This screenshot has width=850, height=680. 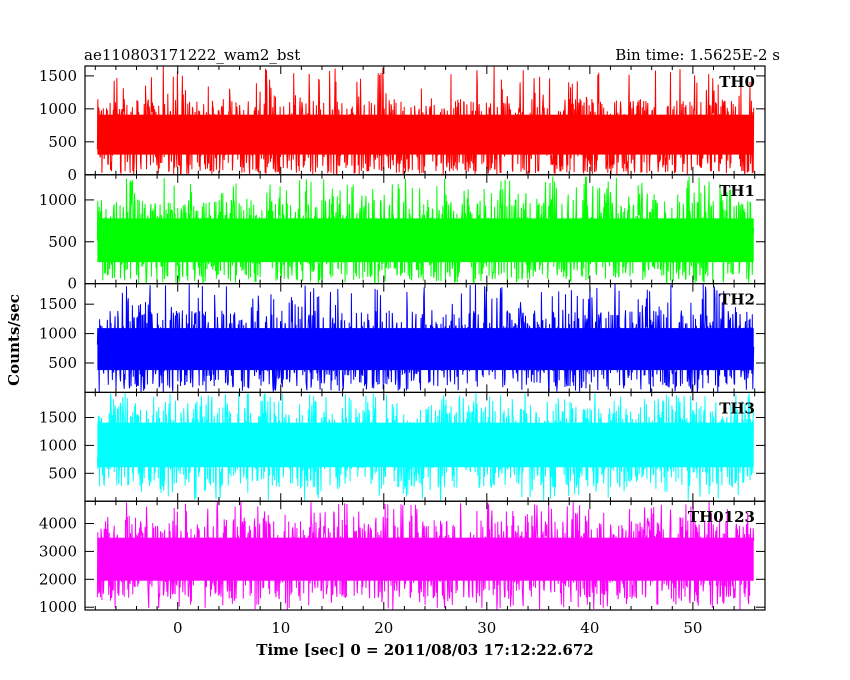 What do you see at coordinates (14, 340) in the screenshot?
I see `y-axis-title: Counts/sec` at bounding box center [14, 340].